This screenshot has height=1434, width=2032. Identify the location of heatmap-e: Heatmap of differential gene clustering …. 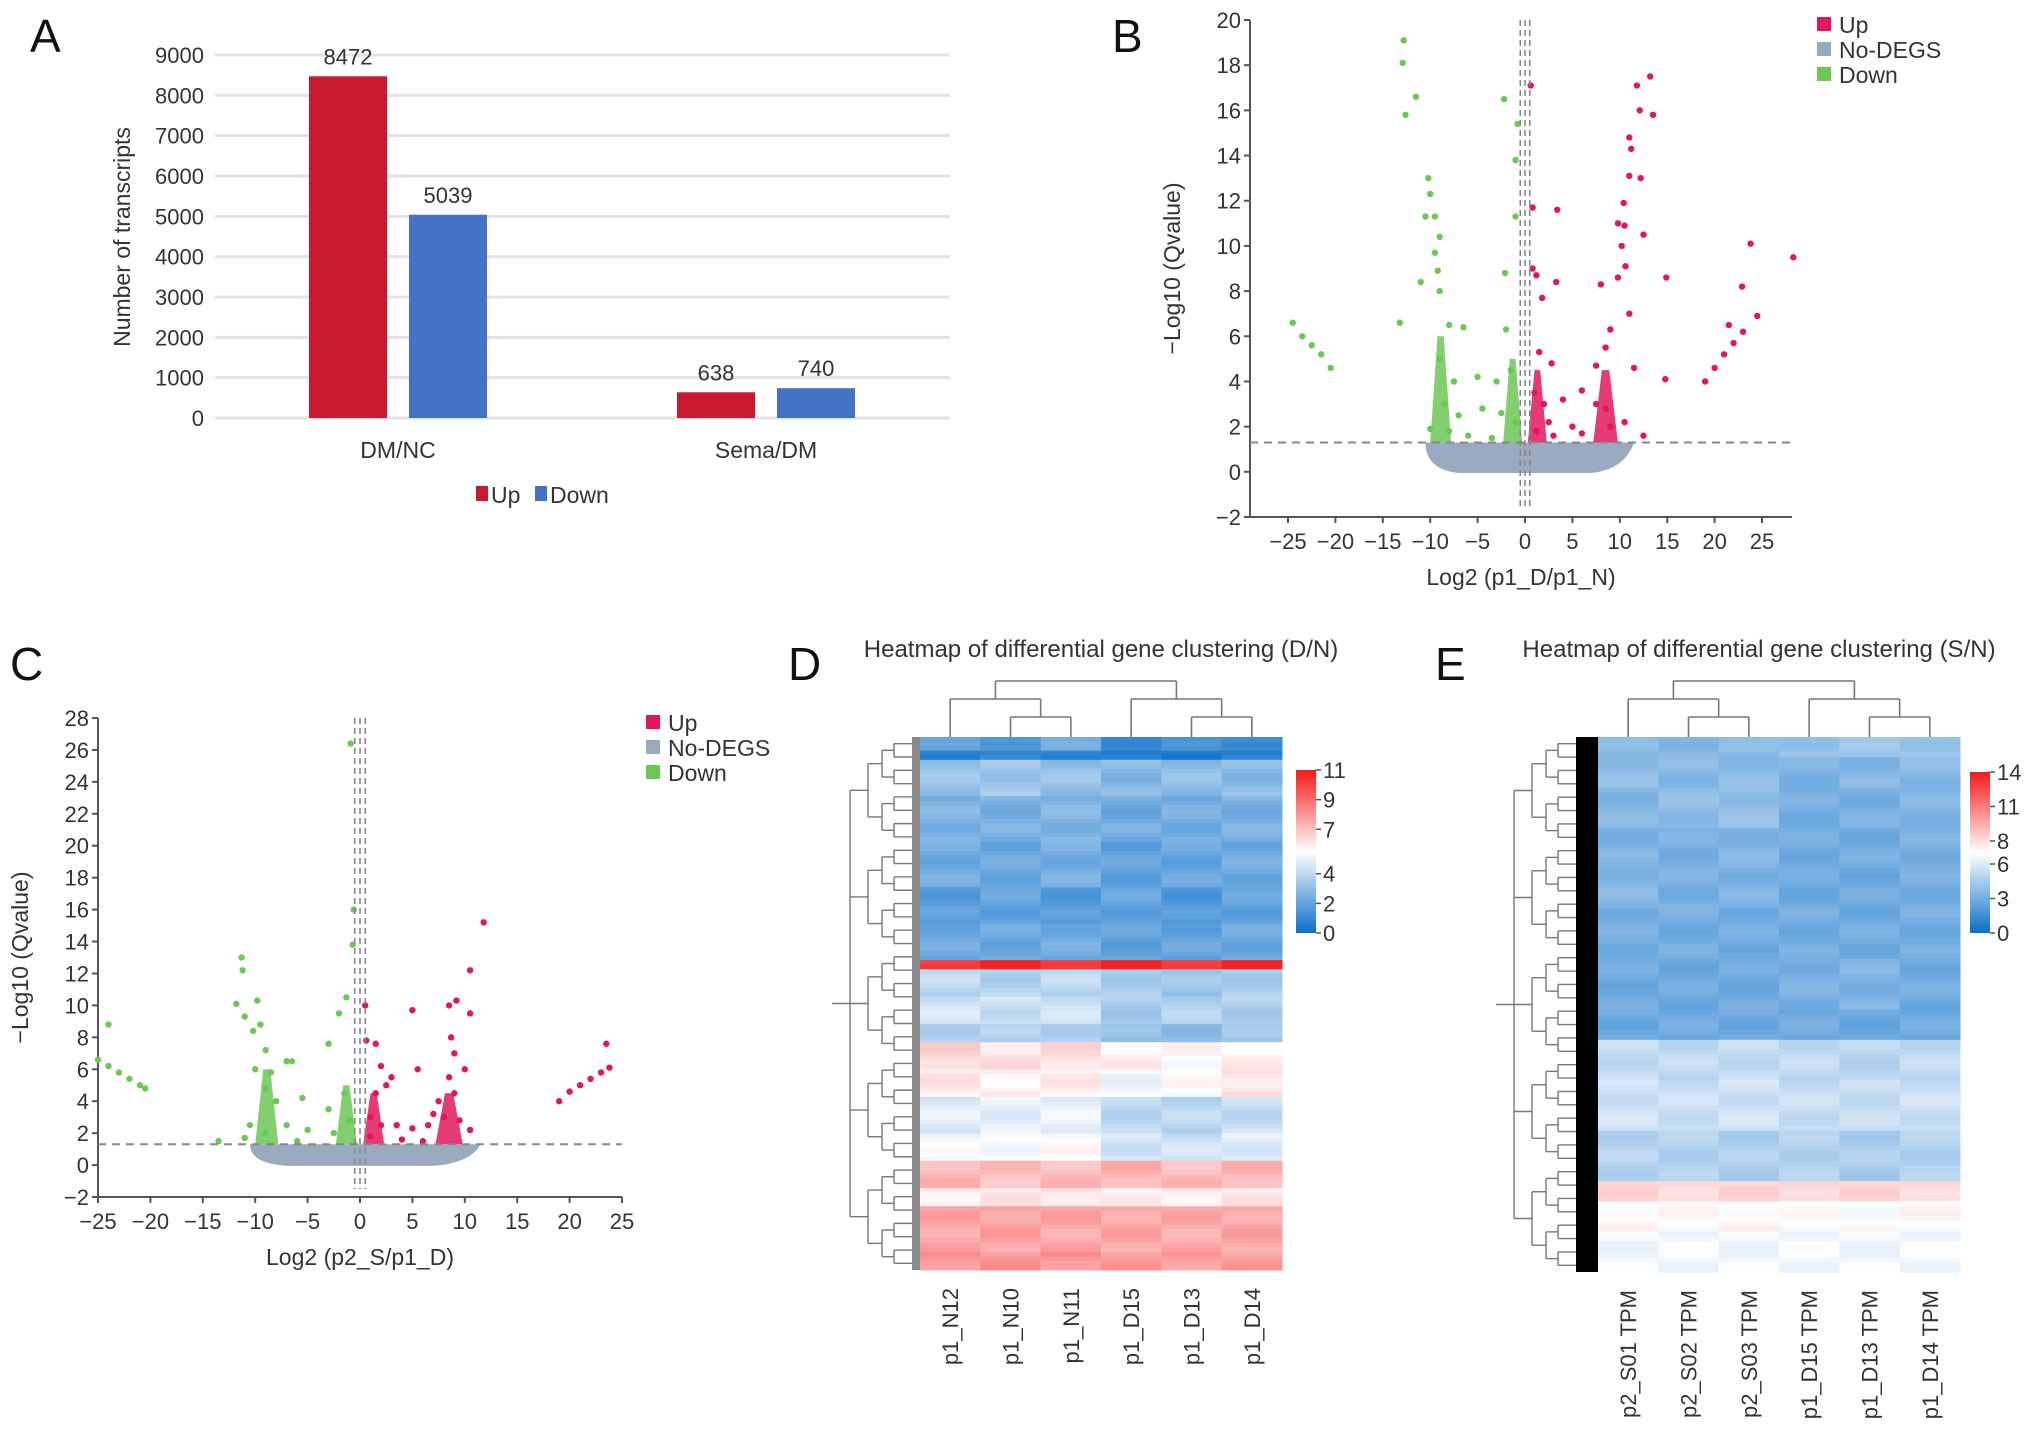
(1758, 1027).